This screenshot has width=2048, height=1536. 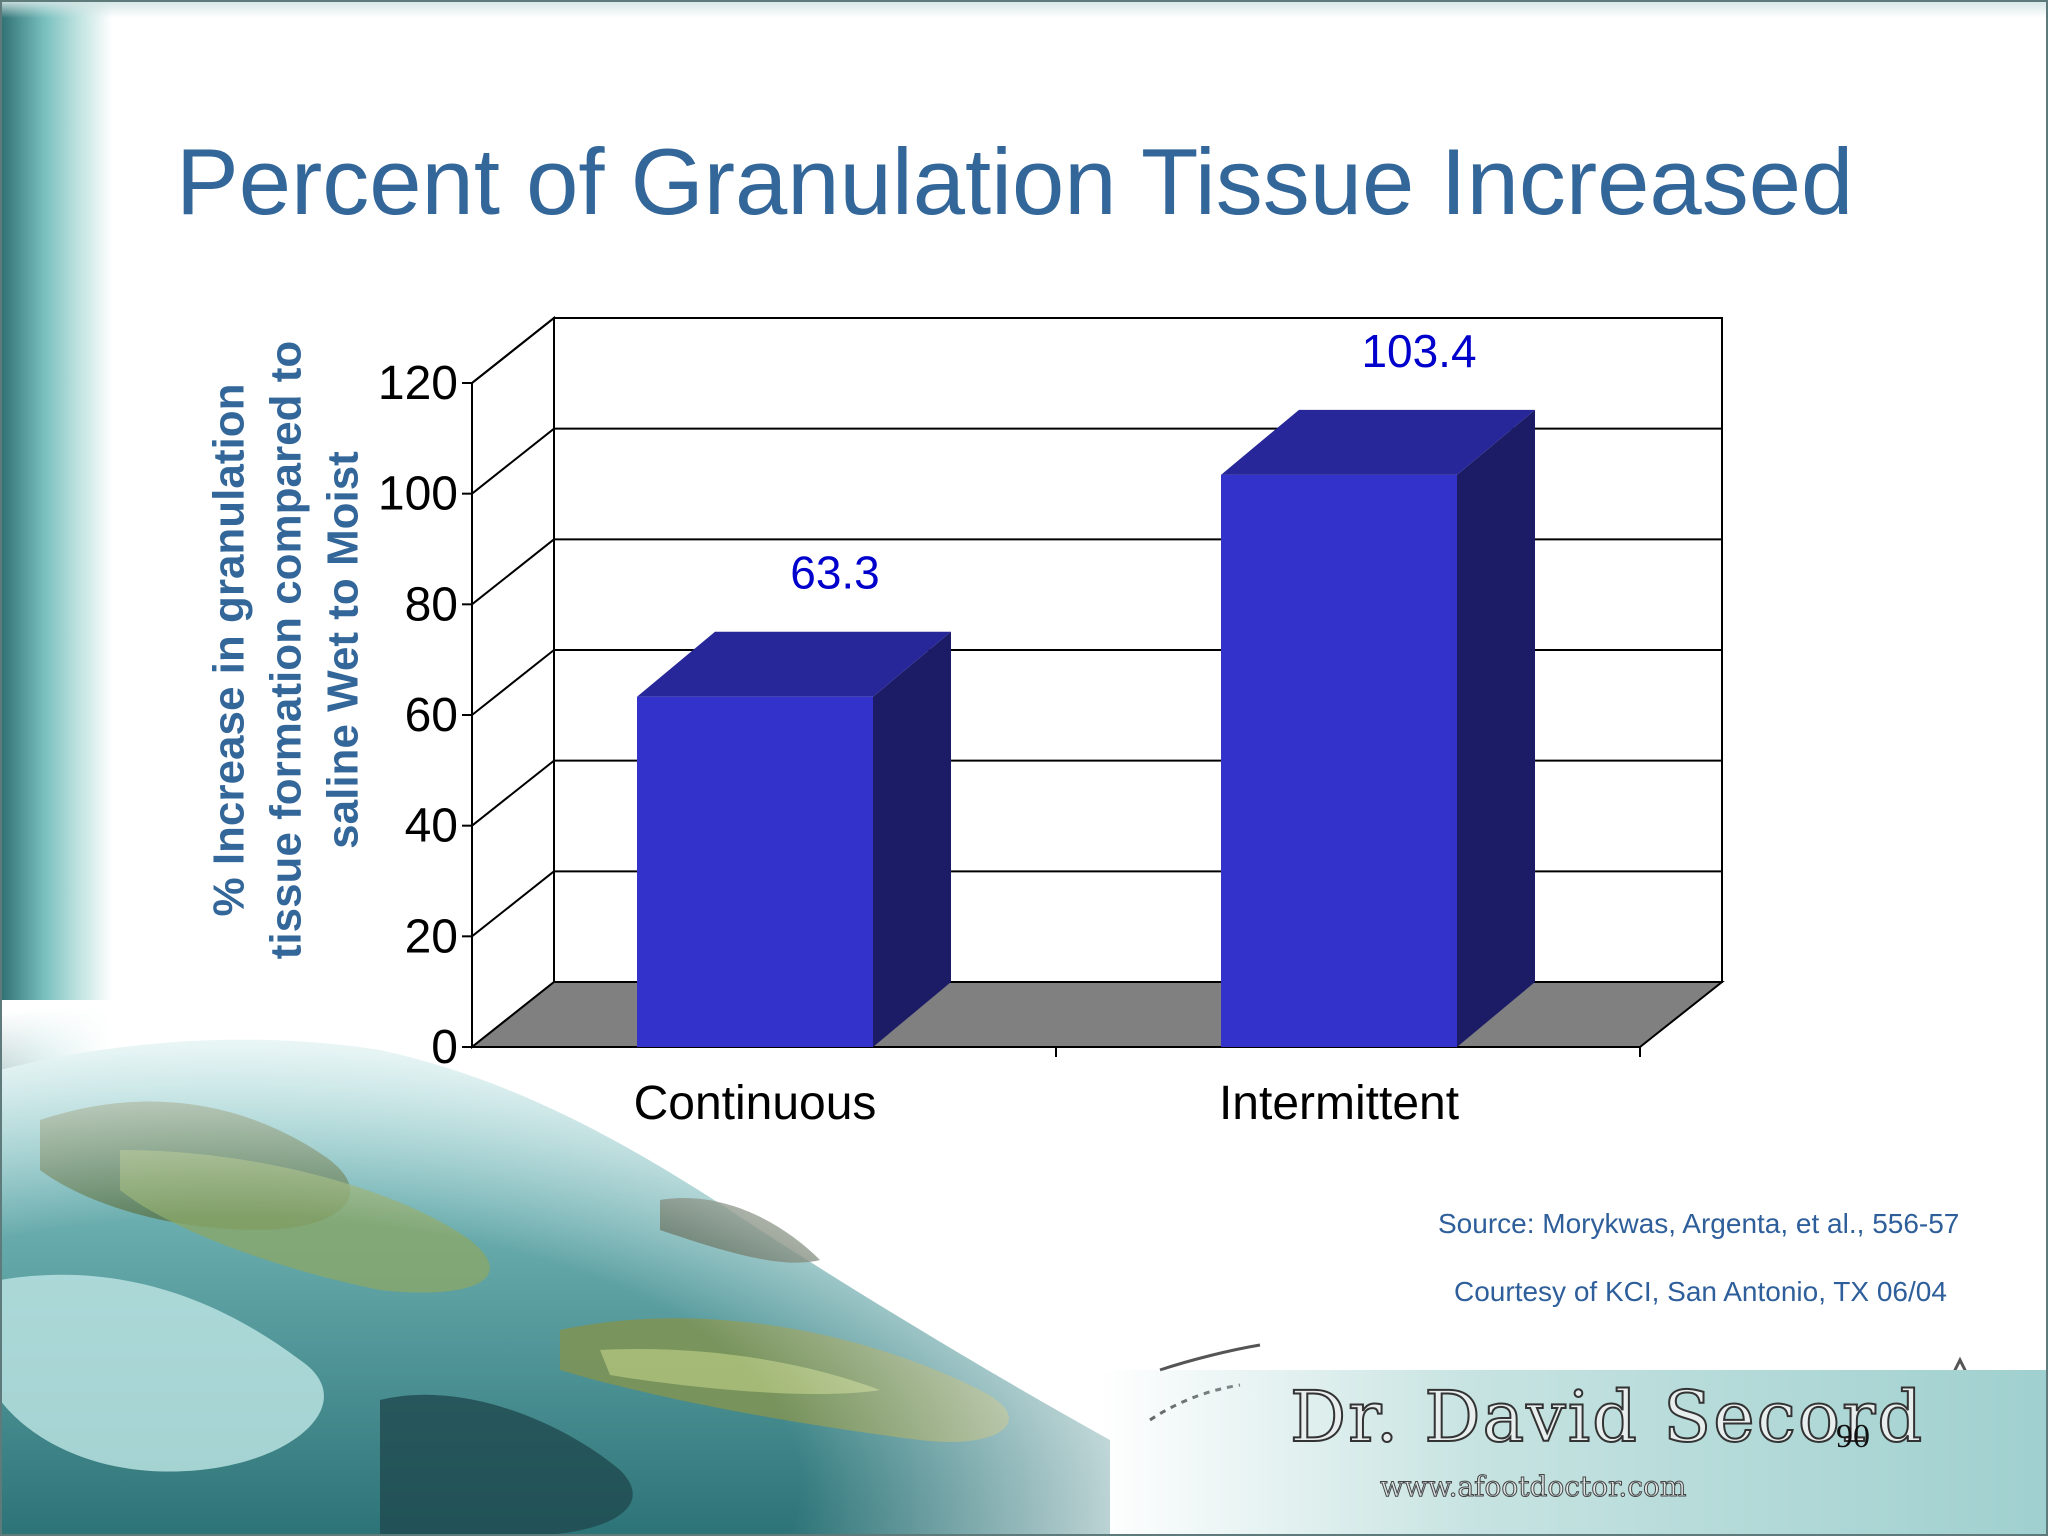 What do you see at coordinates (1607, 1417) in the screenshot?
I see `signature-logo: Dr. David Secord` at bounding box center [1607, 1417].